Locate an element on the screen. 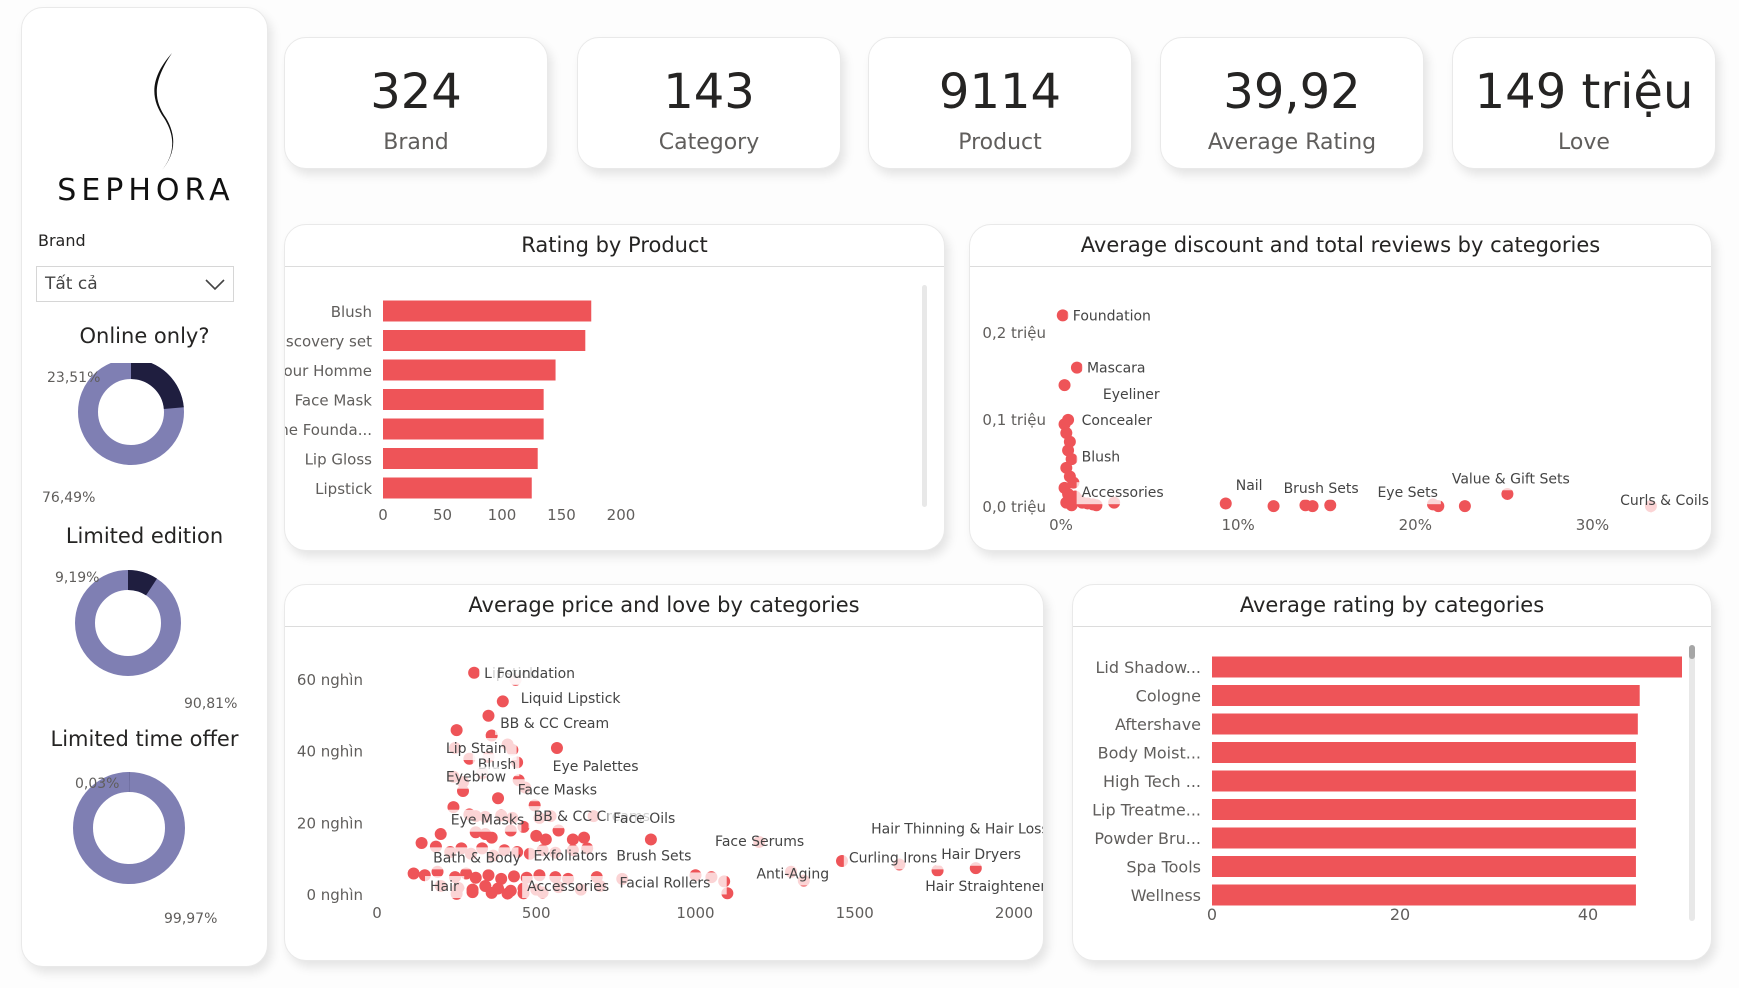 Image resolution: width=1739 pixels, height=988 pixels. data-label: Hair Dryers is located at coordinates (981, 855).